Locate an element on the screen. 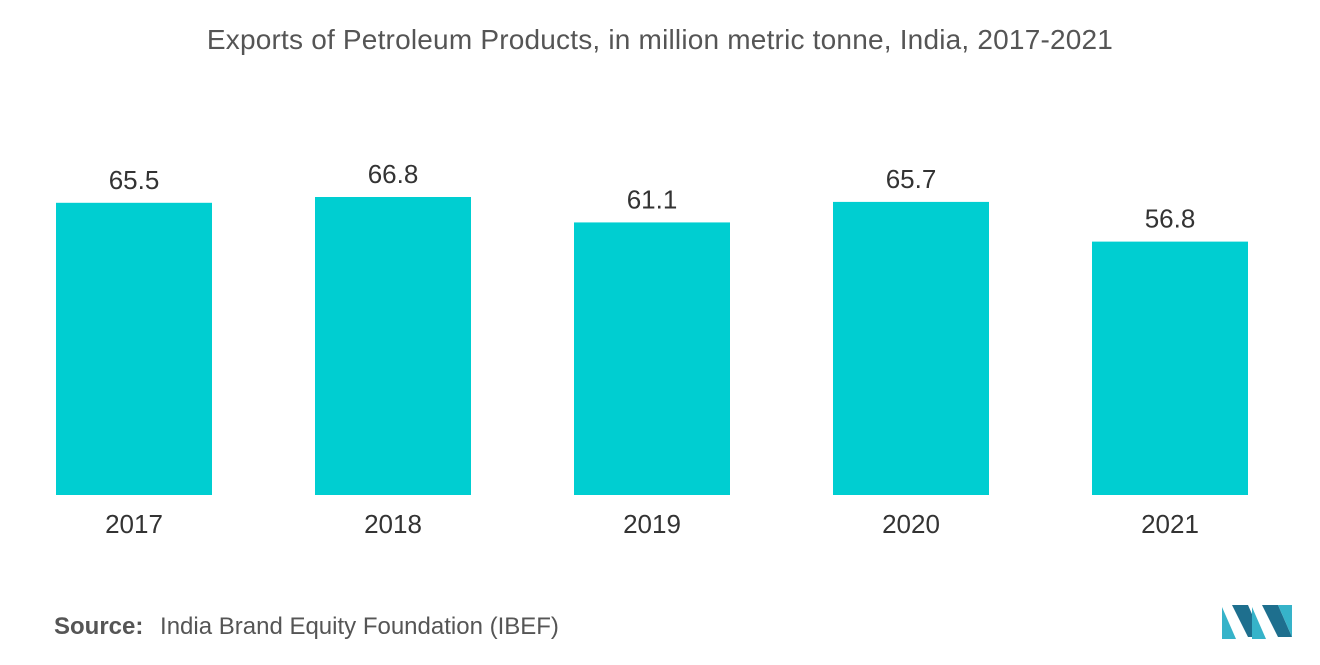  x-tick-label-group: 2017 2018 2019 2020 2021 is located at coordinates (652, 524).